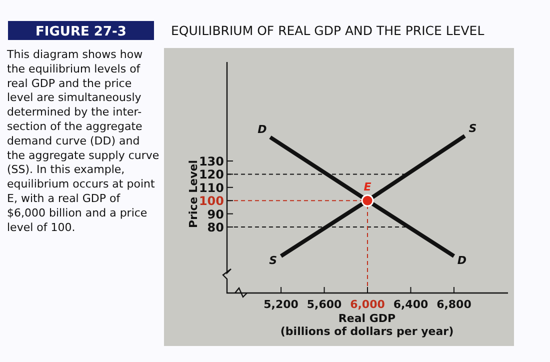 Image resolution: width=550 pixels, height=362 pixels. I want to click on x-tick-label: 5,200, so click(281, 304).